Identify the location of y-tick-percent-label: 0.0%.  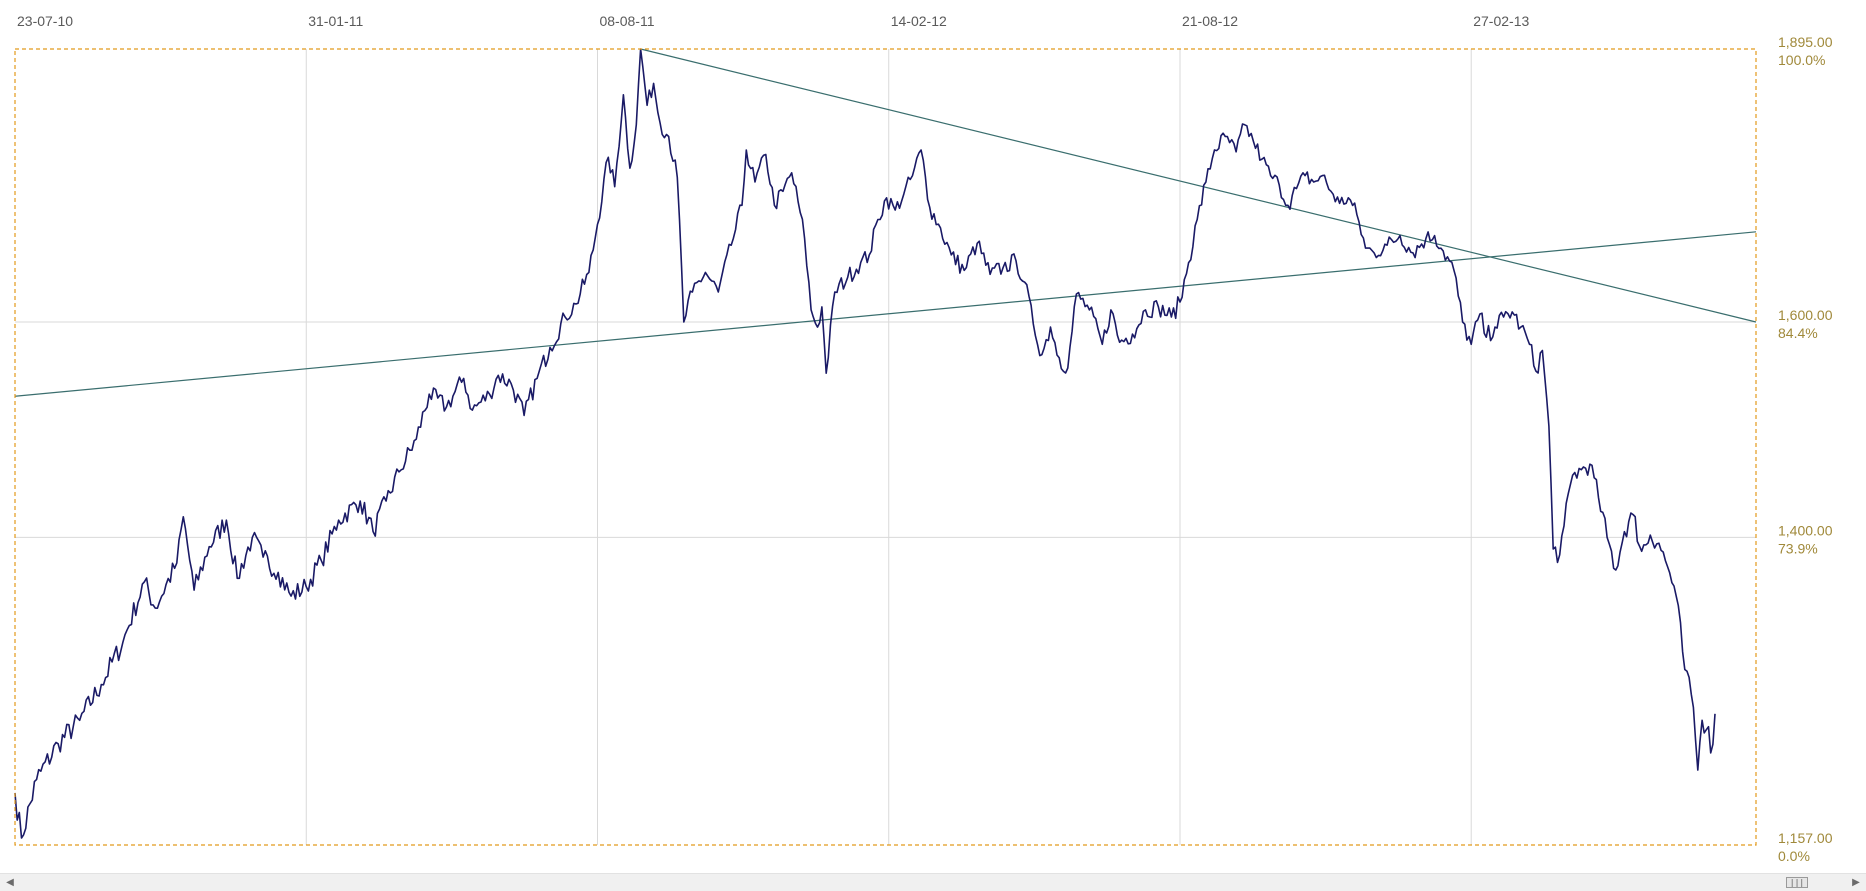
(1794, 856).